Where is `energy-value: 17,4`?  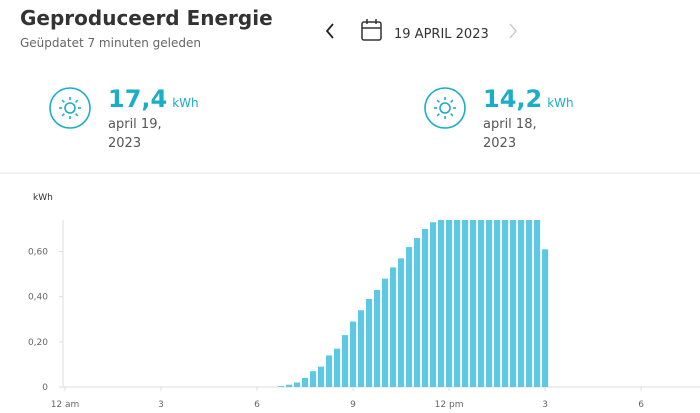
energy-value: 17,4 is located at coordinates (137, 99).